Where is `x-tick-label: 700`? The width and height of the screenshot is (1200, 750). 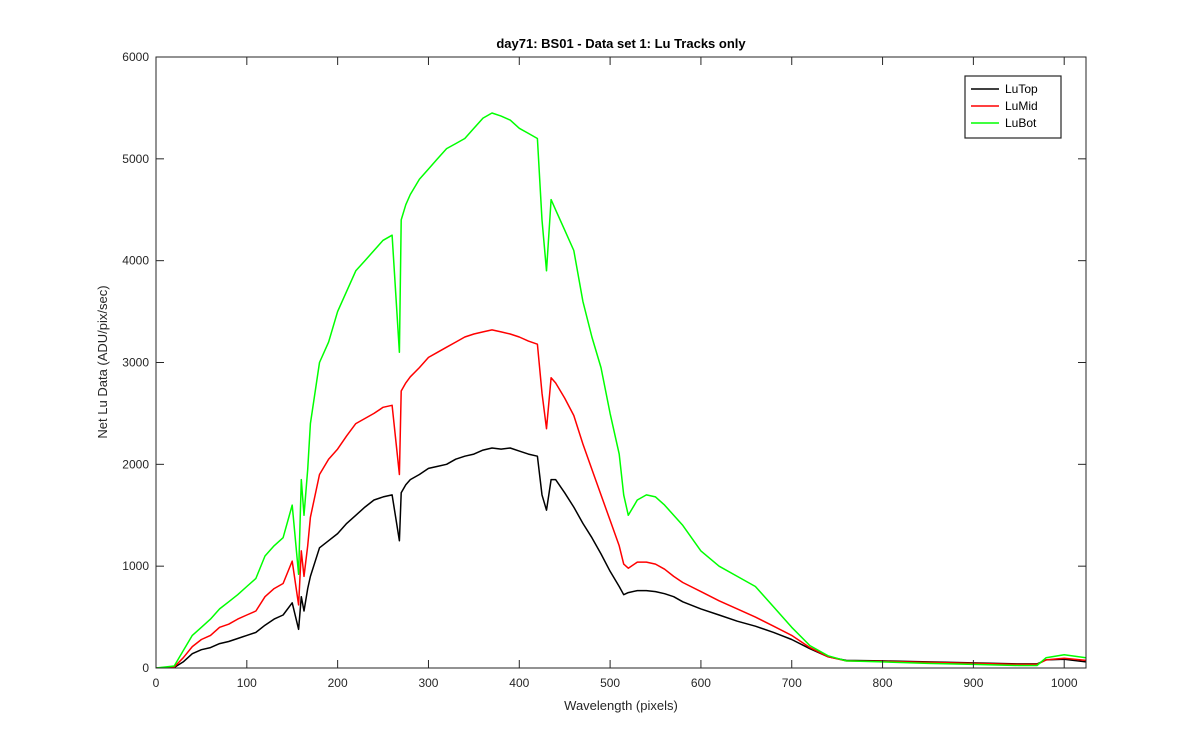 x-tick-label: 700 is located at coordinates (792, 683).